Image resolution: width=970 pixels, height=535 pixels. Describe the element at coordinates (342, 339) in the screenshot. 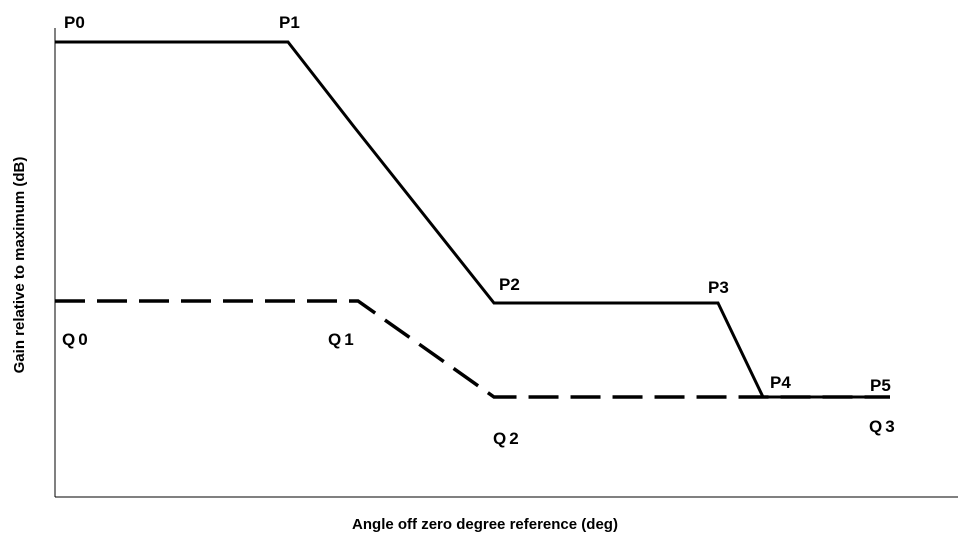

I see `point-label: Q1` at that location.